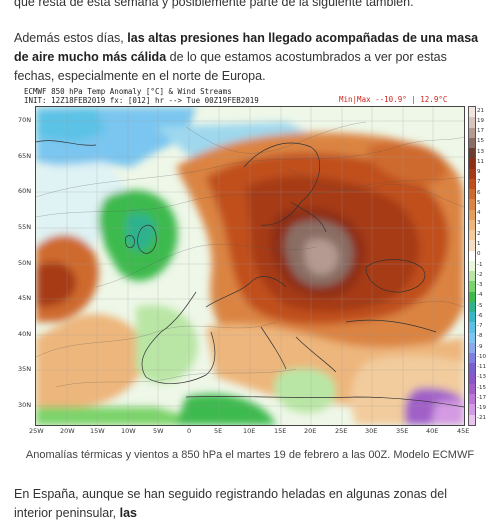 Image resolution: width=500 pixels, height=523 pixels. What do you see at coordinates (479, 202) in the screenshot?
I see `colorbar-tick-label: 5` at bounding box center [479, 202].